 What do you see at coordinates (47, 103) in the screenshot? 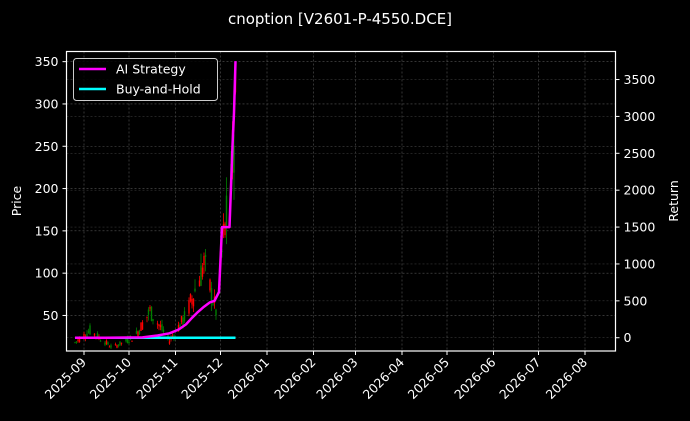
I see `left-y-tick-label: 300` at bounding box center [47, 103].